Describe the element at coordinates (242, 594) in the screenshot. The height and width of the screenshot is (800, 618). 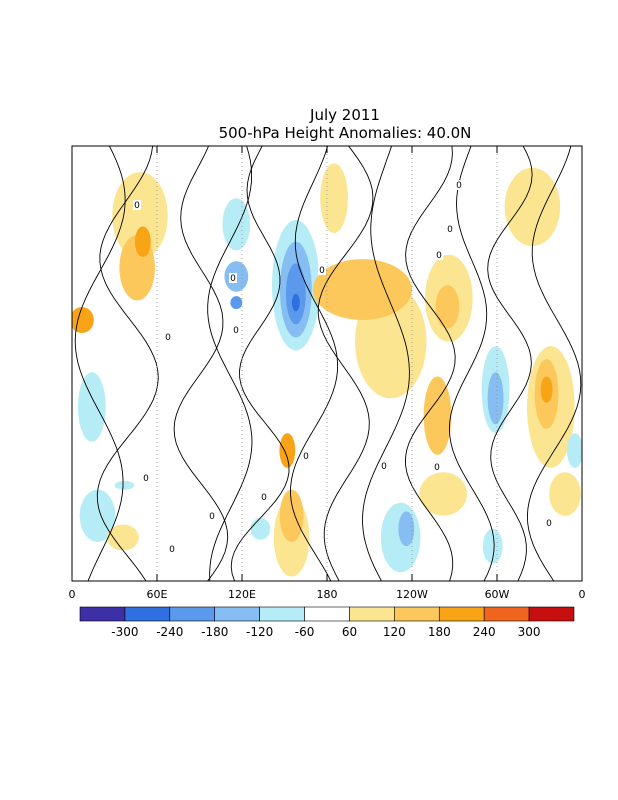
I see `x-tick-label: 120E` at that location.